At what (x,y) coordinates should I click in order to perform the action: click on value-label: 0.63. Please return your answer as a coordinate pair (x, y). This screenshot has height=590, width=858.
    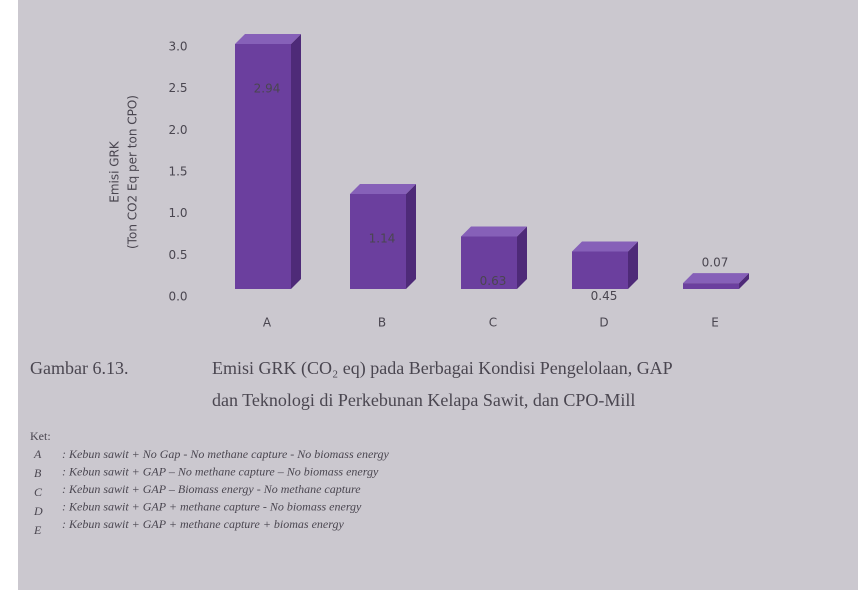
    Looking at the image, I should click on (493, 281).